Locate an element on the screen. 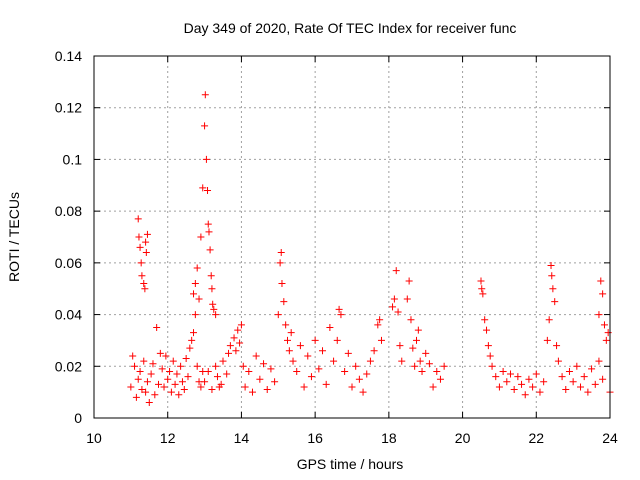  y-tick-label: 0.08 is located at coordinates (68, 211).